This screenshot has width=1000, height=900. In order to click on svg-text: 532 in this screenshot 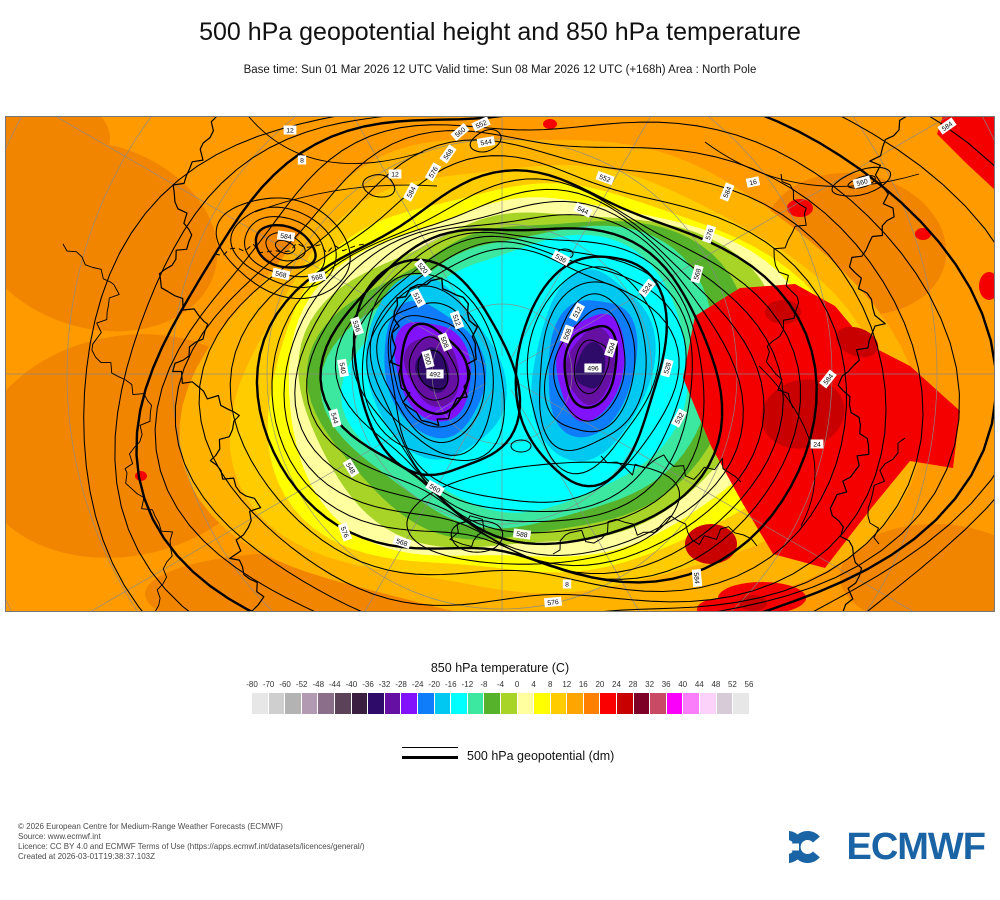, I will do `click(680, 418)`.